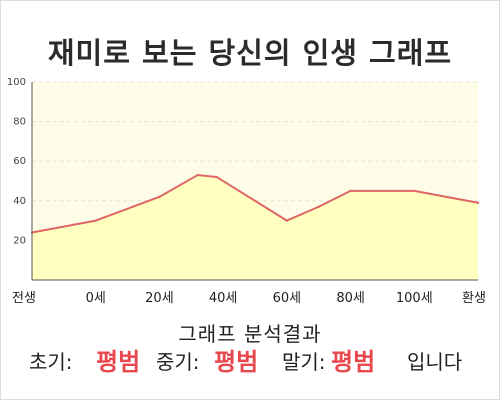  What do you see at coordinates (118, 362) in the screenshot?
I see `early-value: 평범` at bounding box center [118, 362].